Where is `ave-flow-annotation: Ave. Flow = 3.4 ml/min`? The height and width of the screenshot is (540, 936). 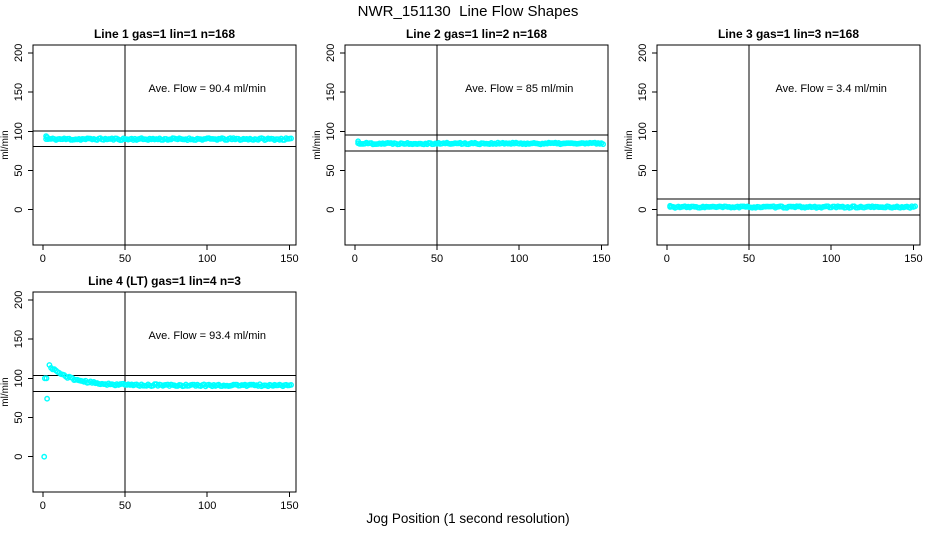
ave-flow-annotation: Ave. Flow = 3.4 ml/min is located at coordinates (831, 89).